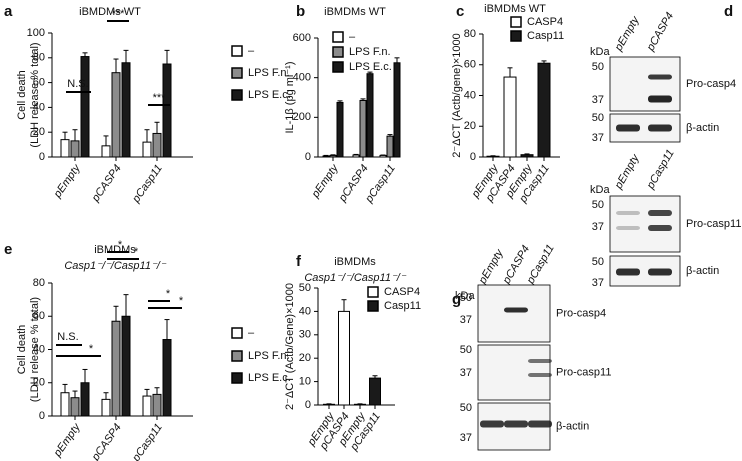 This screenshot has width=742, height=461. Describe the element at coordinates (115, 266) in the screenshot. I see `chart-subtitle: Casp1⁻/⁻/Casp11⁻/⁻` at that location.